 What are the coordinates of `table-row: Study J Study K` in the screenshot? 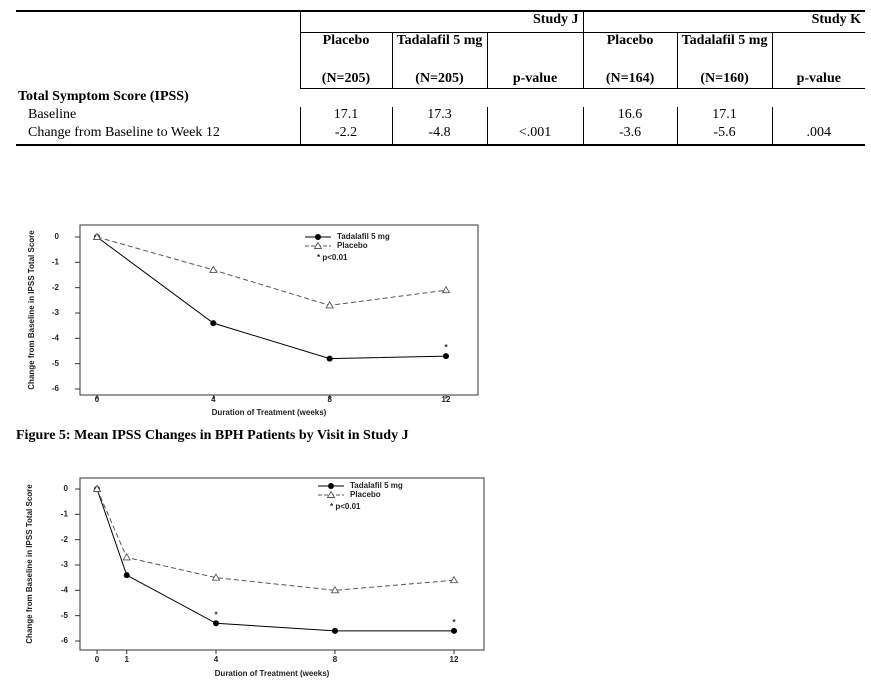 It's located at (441, 49).